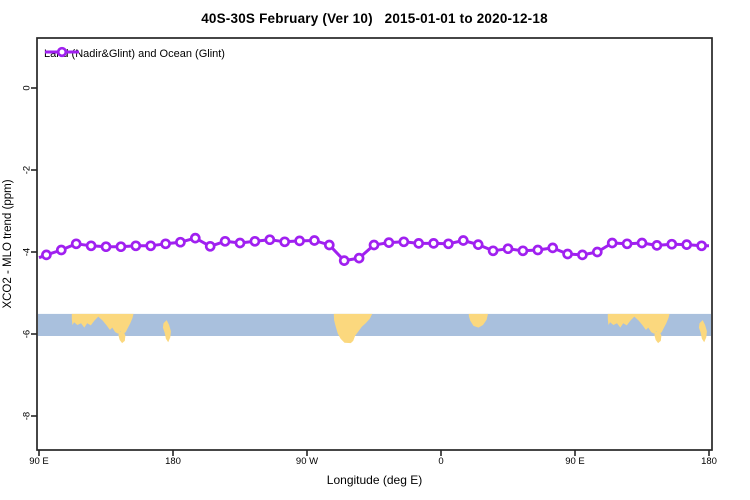 This screenshot has height=500, width=750. Describe the element at coordinates (307, 461) in the screenshot. I see `x-tick-label: 90 W` at that location.